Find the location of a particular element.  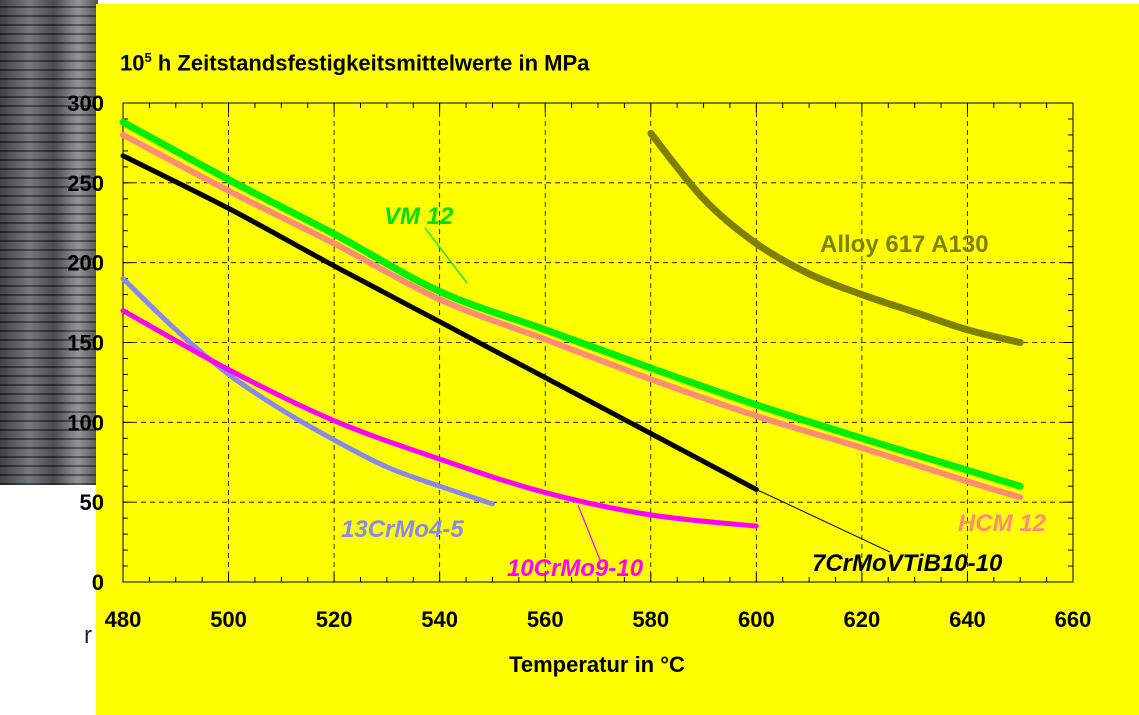

y-tick-label-0: 0 is located at coordinates (98, 582).